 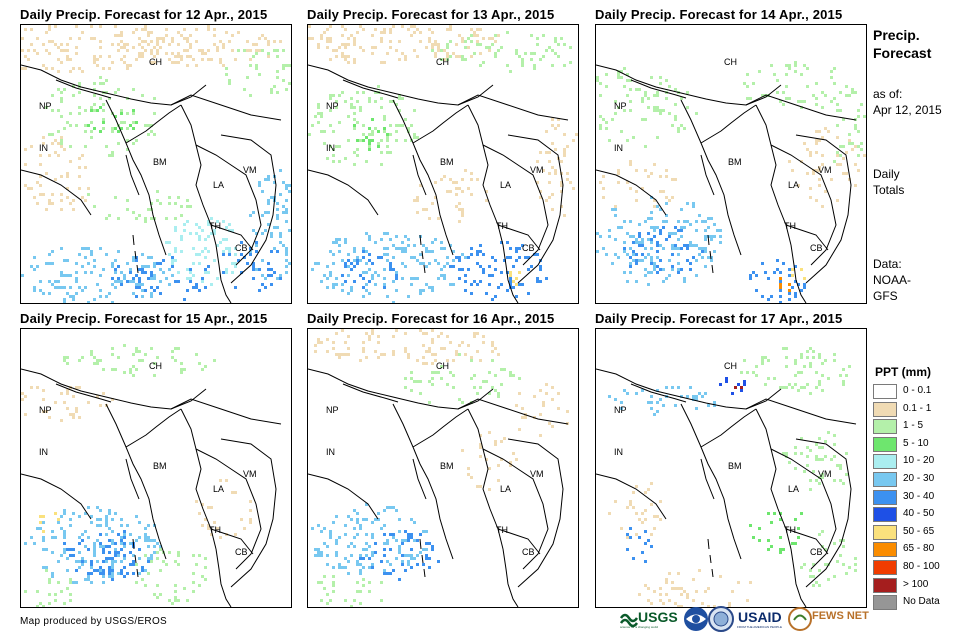 What do you see at coordinates (502, 530) in the screenshot?
I see `country-label-th: TH` at bounding box center [502, 530].